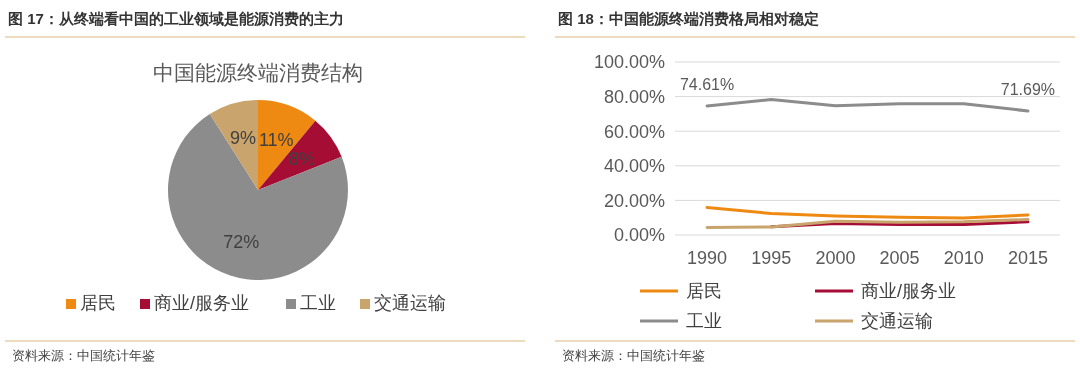 The image size is (1080, 377). I want to click on y-tick-label: 0.00%, so click(639, 235).